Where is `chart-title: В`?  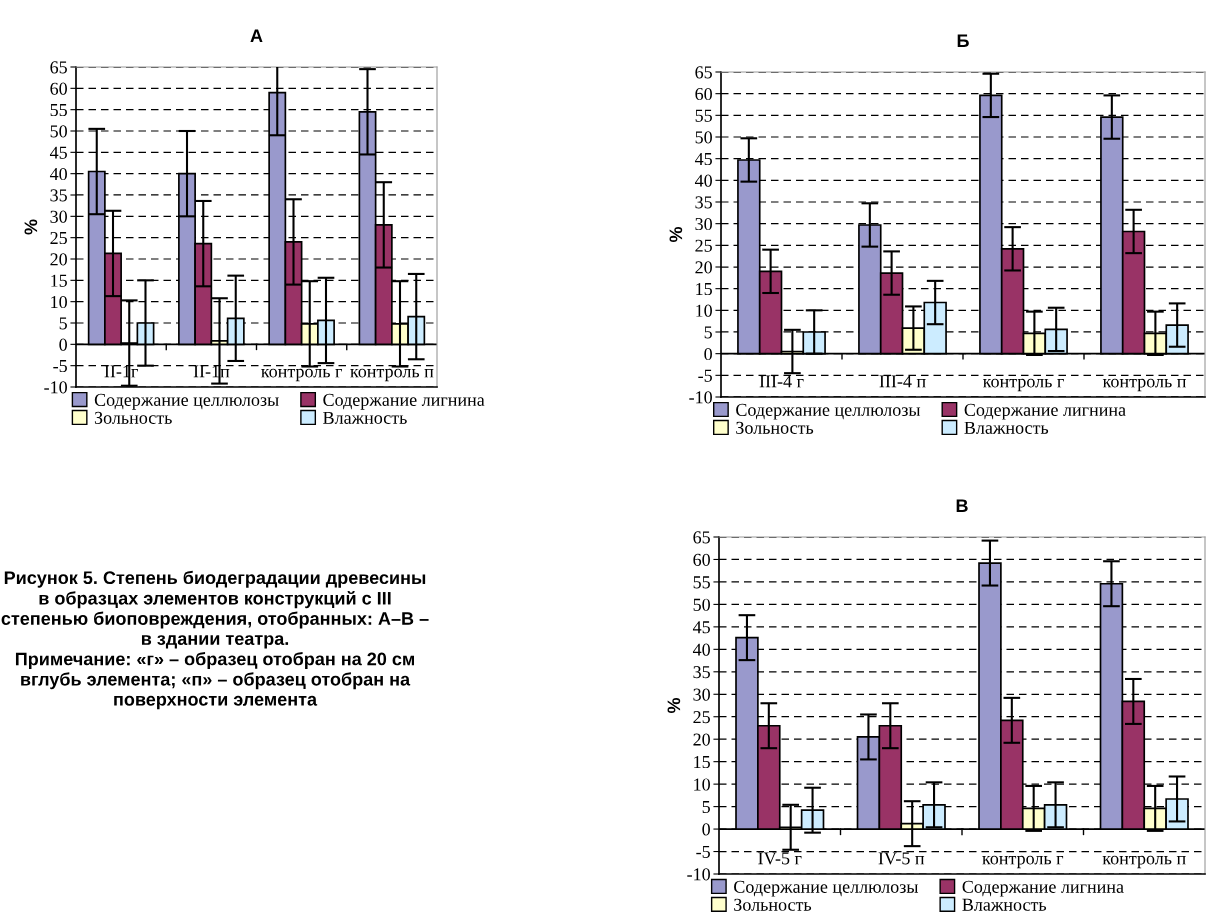
chart-title: В is located at coordinates (962, 505).